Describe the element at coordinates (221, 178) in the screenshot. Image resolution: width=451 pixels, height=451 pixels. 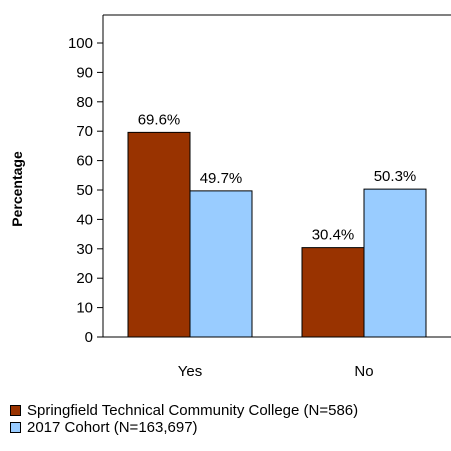
I see `data-label-yes-series-2: 49.7%` at that location.